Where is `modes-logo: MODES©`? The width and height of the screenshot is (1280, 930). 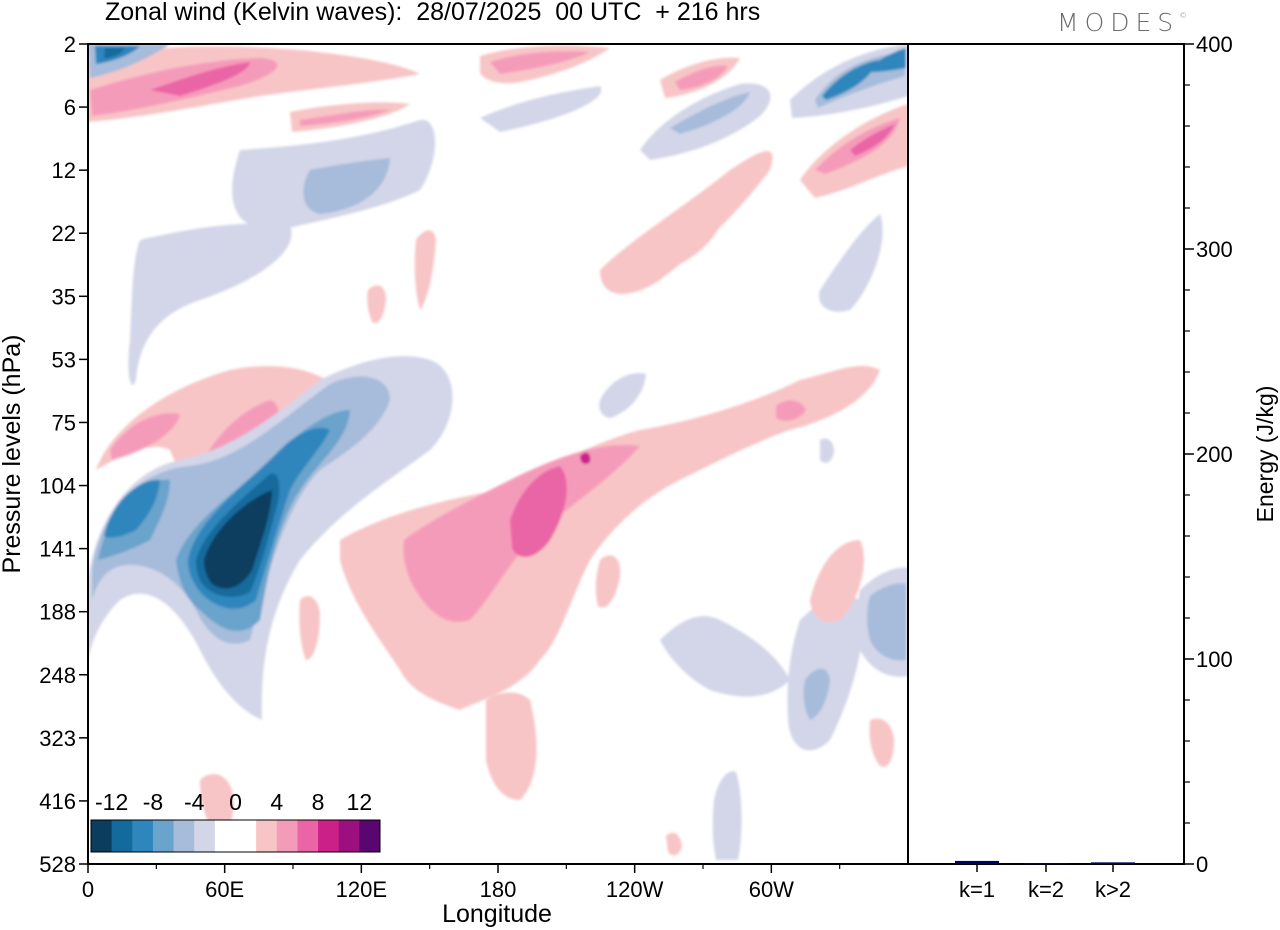 modes-logo: MODES© is located at coordinates (1122, 22).